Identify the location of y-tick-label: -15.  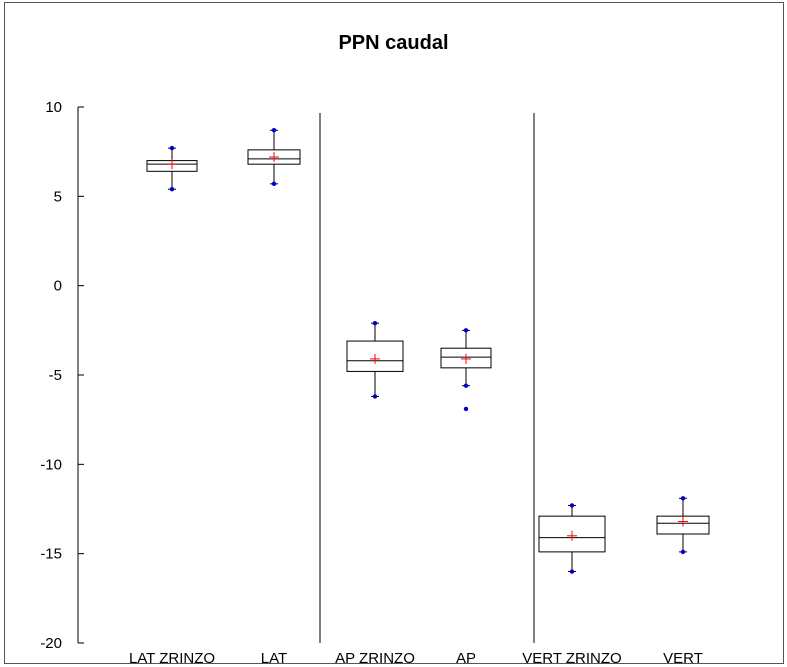
(51, 554).